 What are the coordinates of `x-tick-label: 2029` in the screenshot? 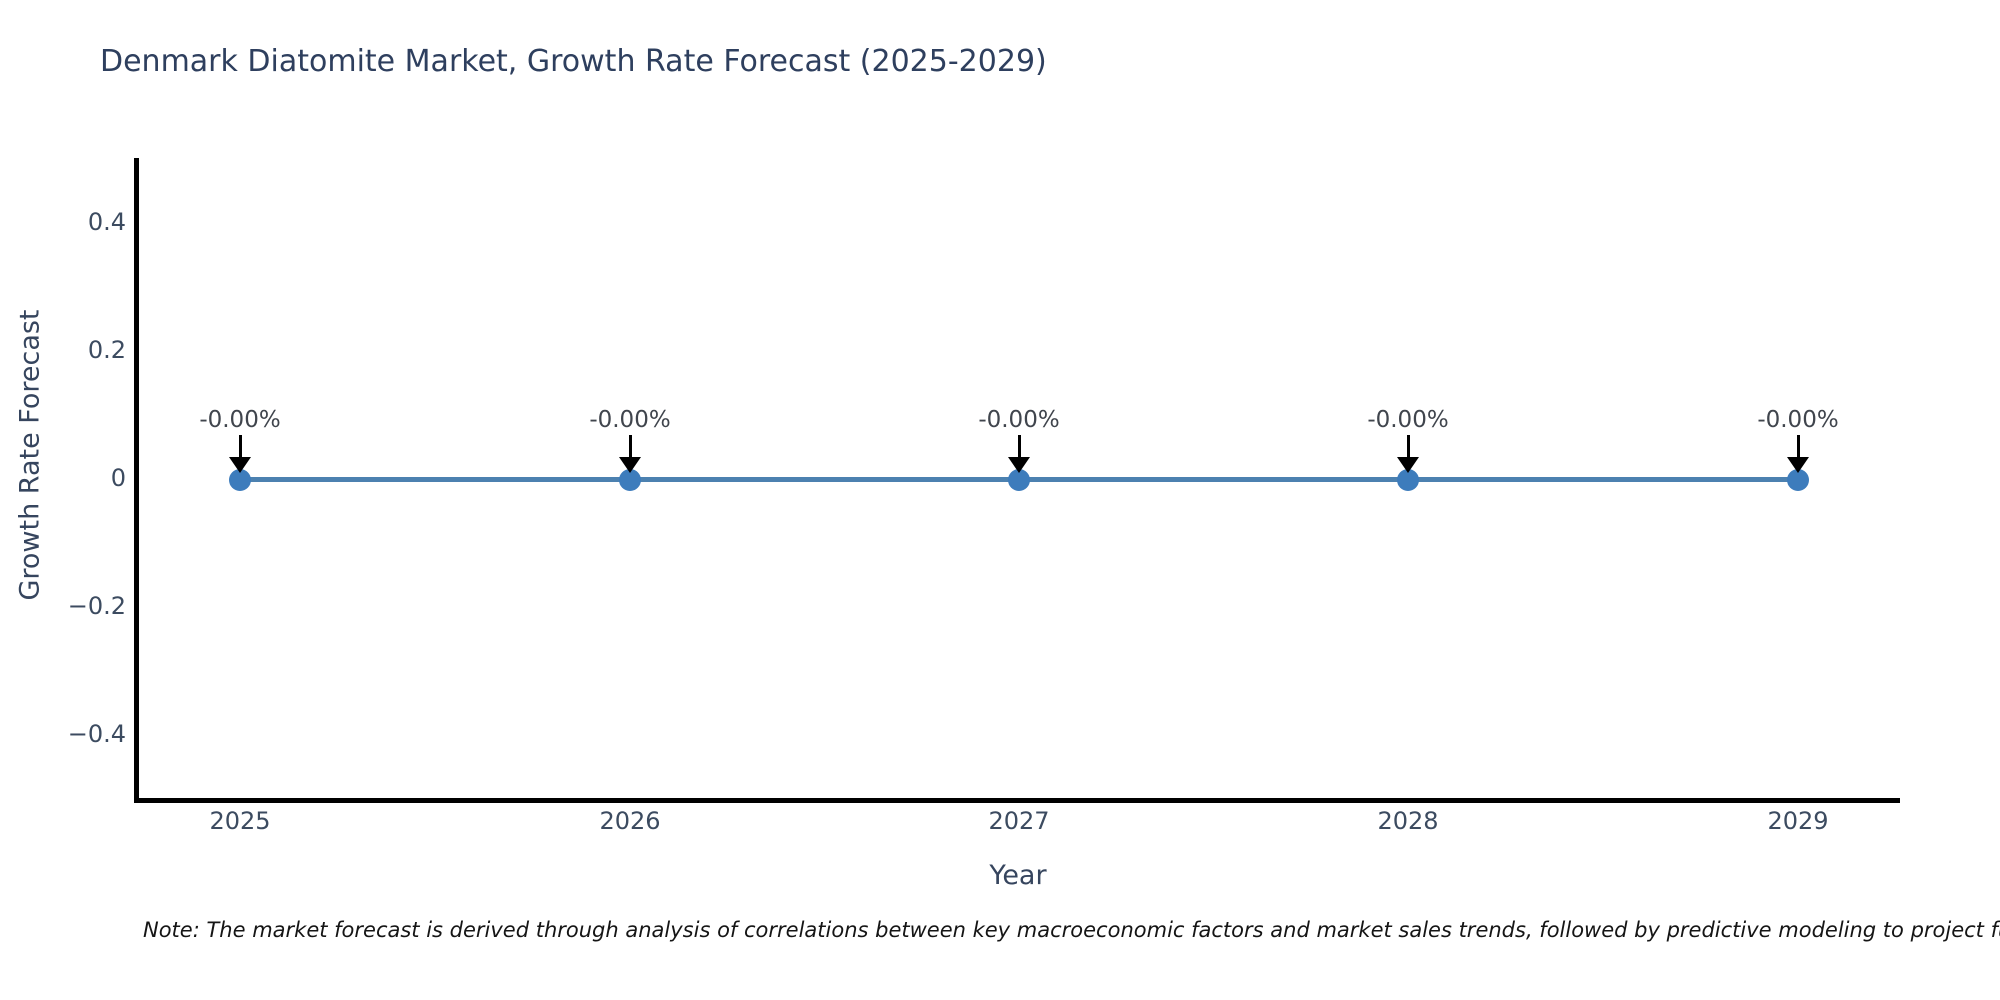 It's located at (1798, 821).